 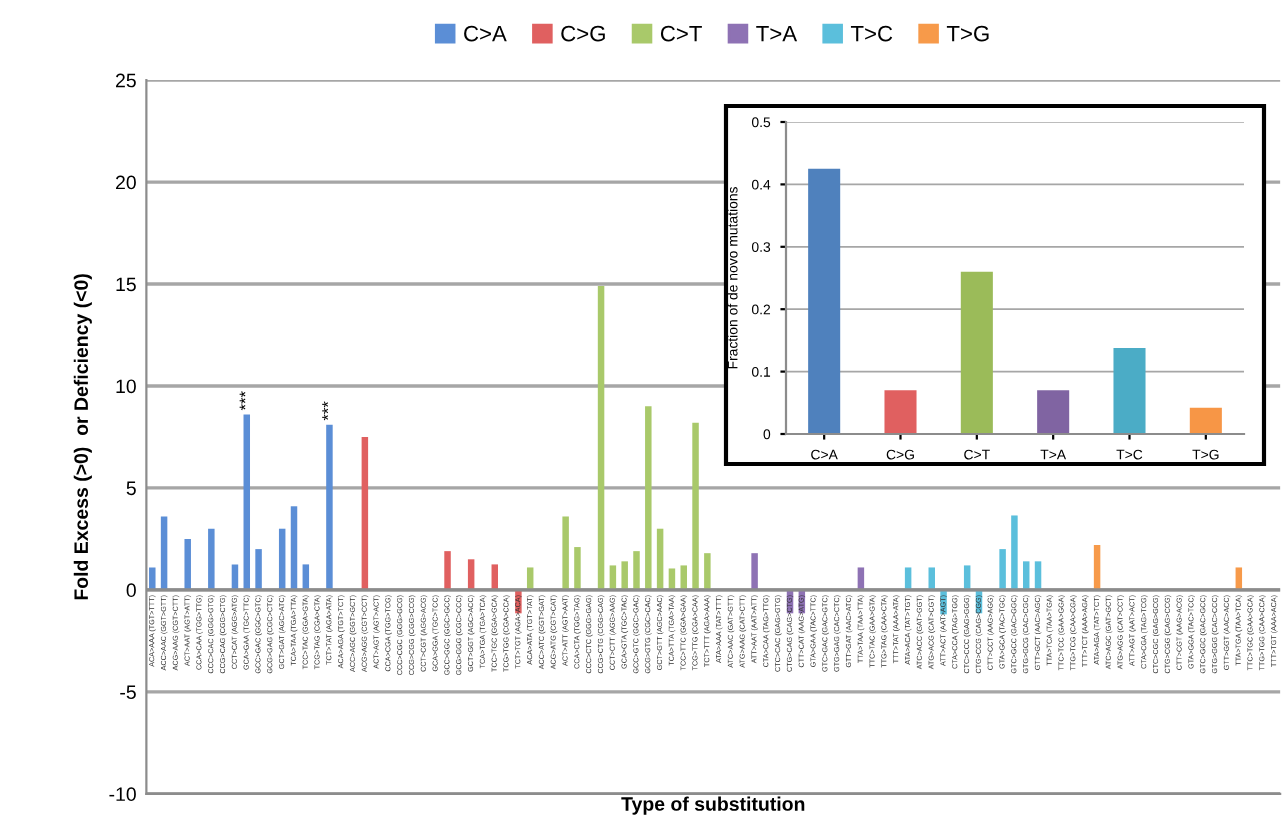 I want to click on y-tick-label: 25, so click(x=126, y=80).